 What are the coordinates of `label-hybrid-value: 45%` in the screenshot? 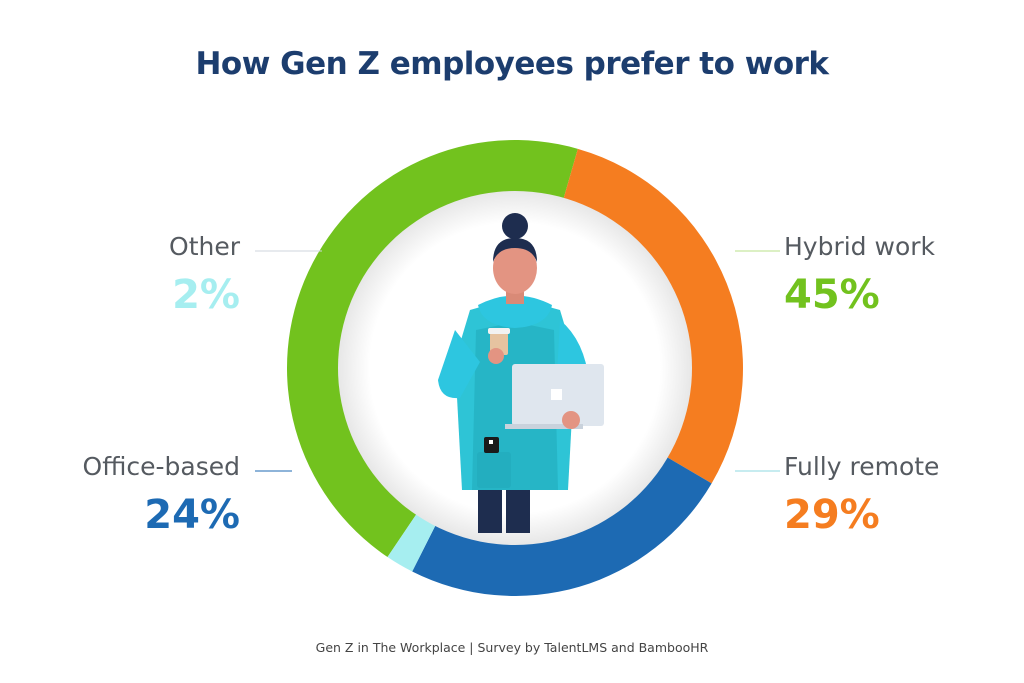 It's located at (832, 295).